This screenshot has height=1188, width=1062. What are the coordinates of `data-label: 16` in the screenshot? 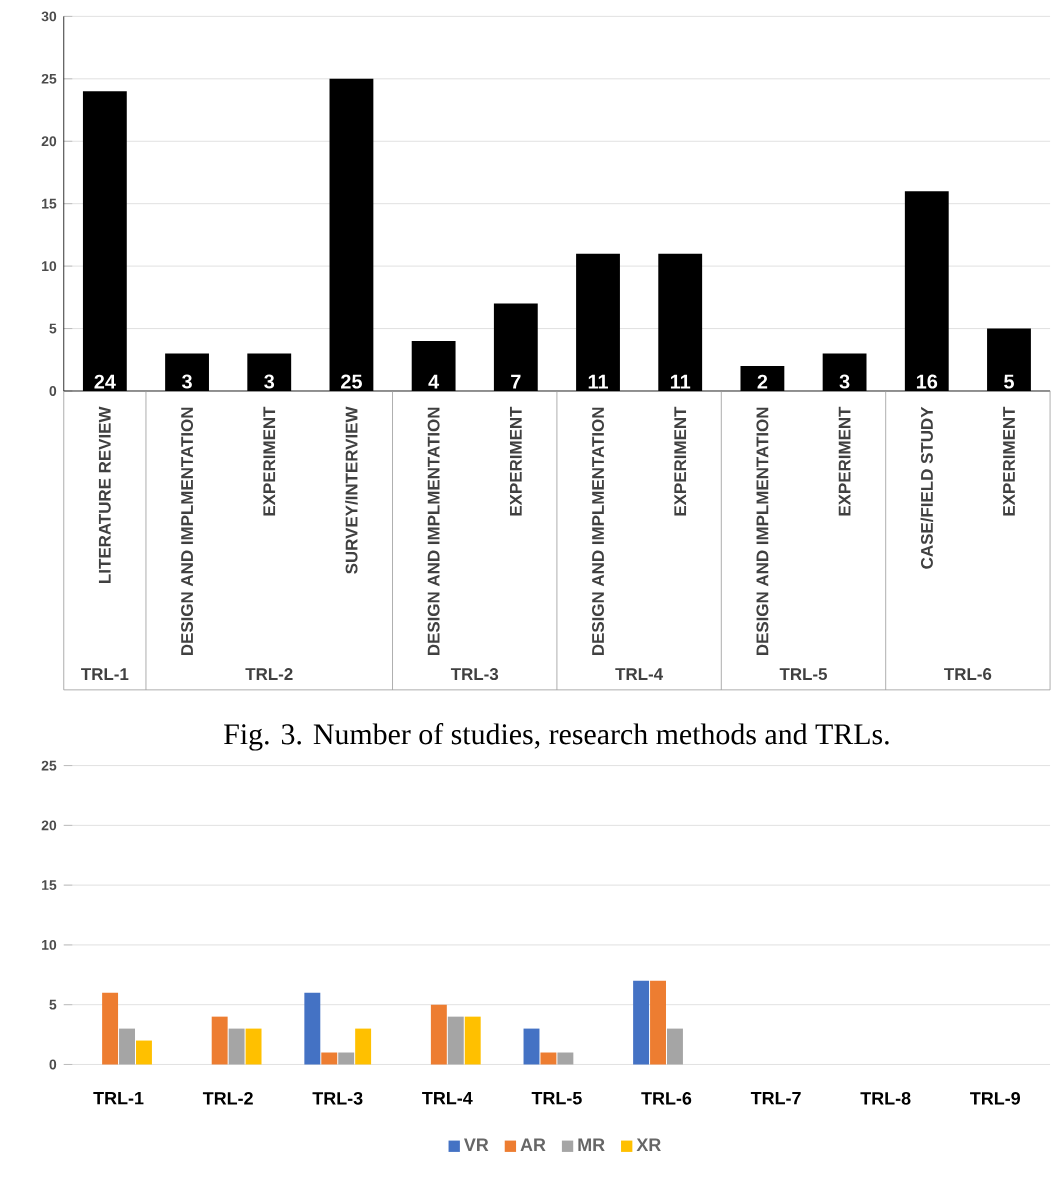 It's located at (927, 381).